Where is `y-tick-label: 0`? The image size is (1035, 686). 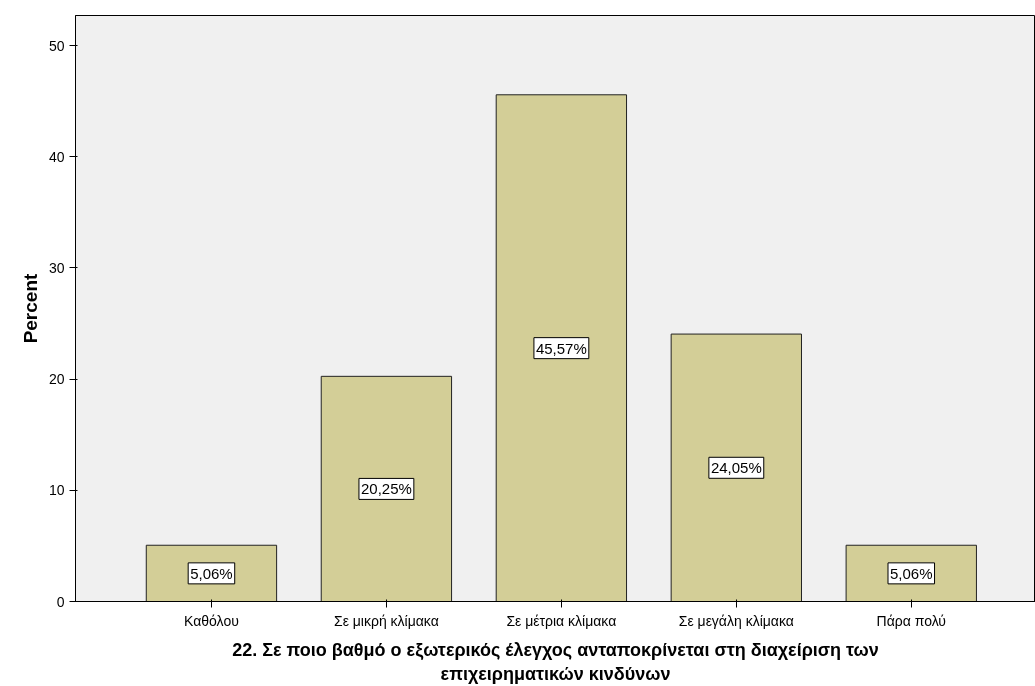 y-tick-label: 0 is located at coordinates (60, 601).